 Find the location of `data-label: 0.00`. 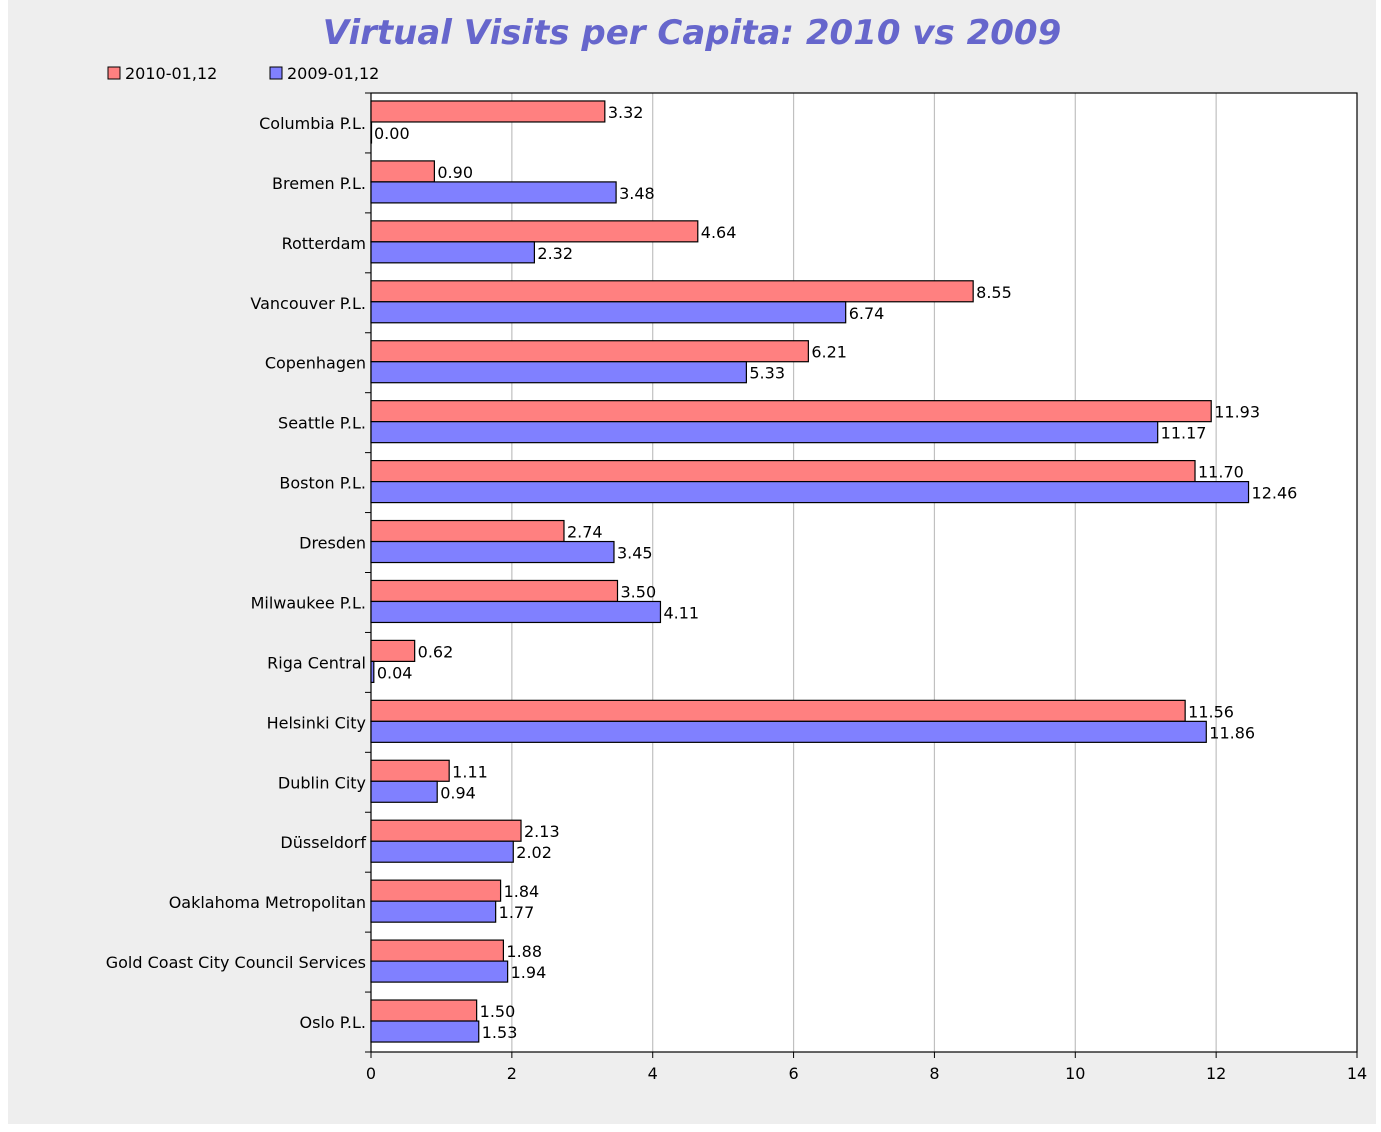

data-label: 0.00 is located at coordinates (392, 133).